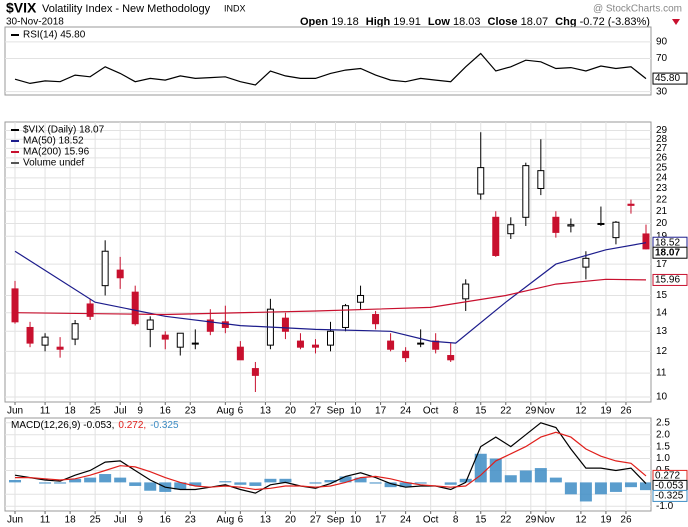 This screenshot has width=688, height=527. What do you see at coordinates (662, 188) in the screenshot?
I see `y-tick-label: 23` at bounding box center [662, 188].